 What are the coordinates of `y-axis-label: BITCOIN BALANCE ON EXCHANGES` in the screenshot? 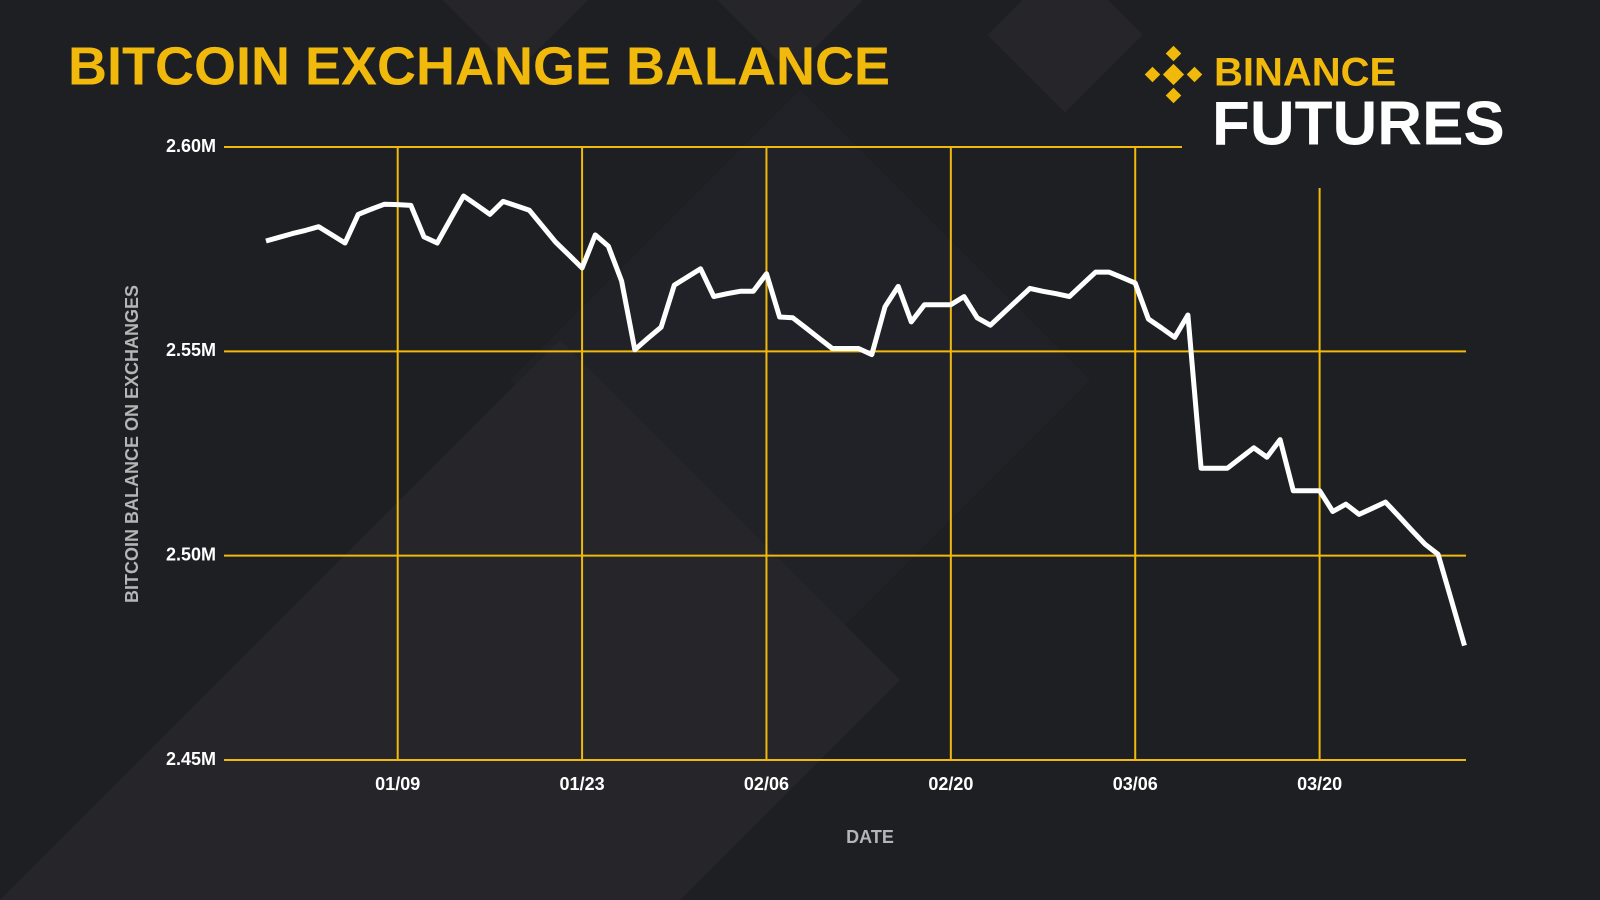 It's located at (132, 444).